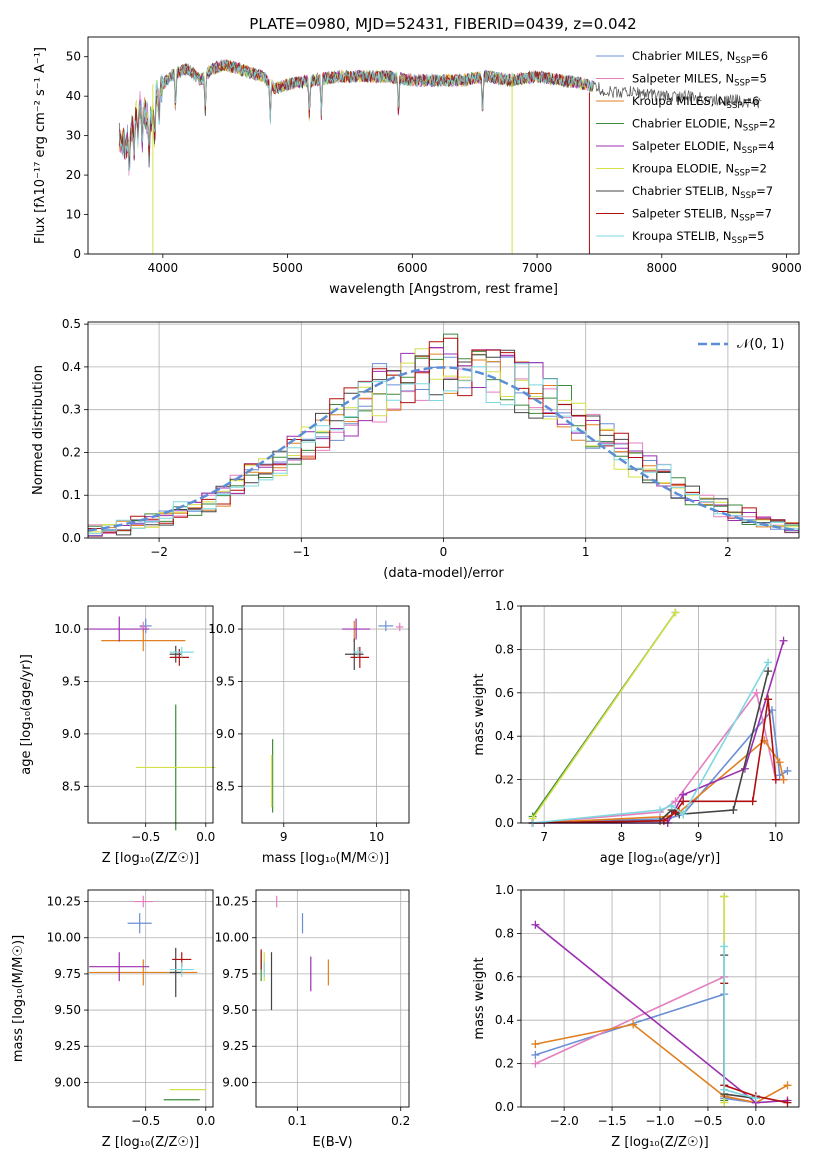  Describe the element at coordinates (504, 736) in the screenshot. I see `y-tick-label: 0.4` at that location.